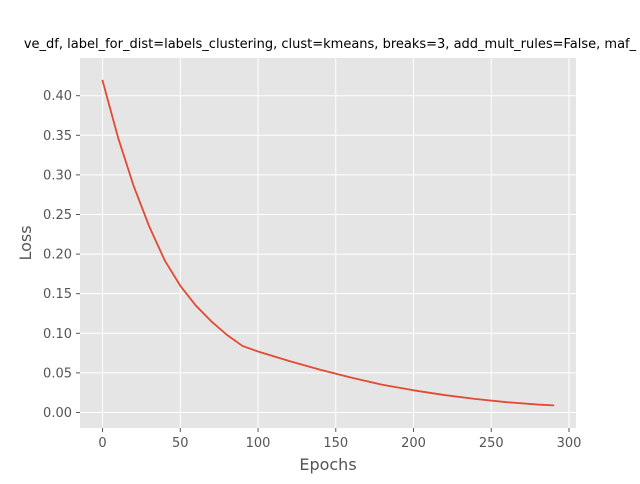  Describe the element at coordinates (57, 373) in the screenshot. I see `y-tick-label: 0.05` at that location.